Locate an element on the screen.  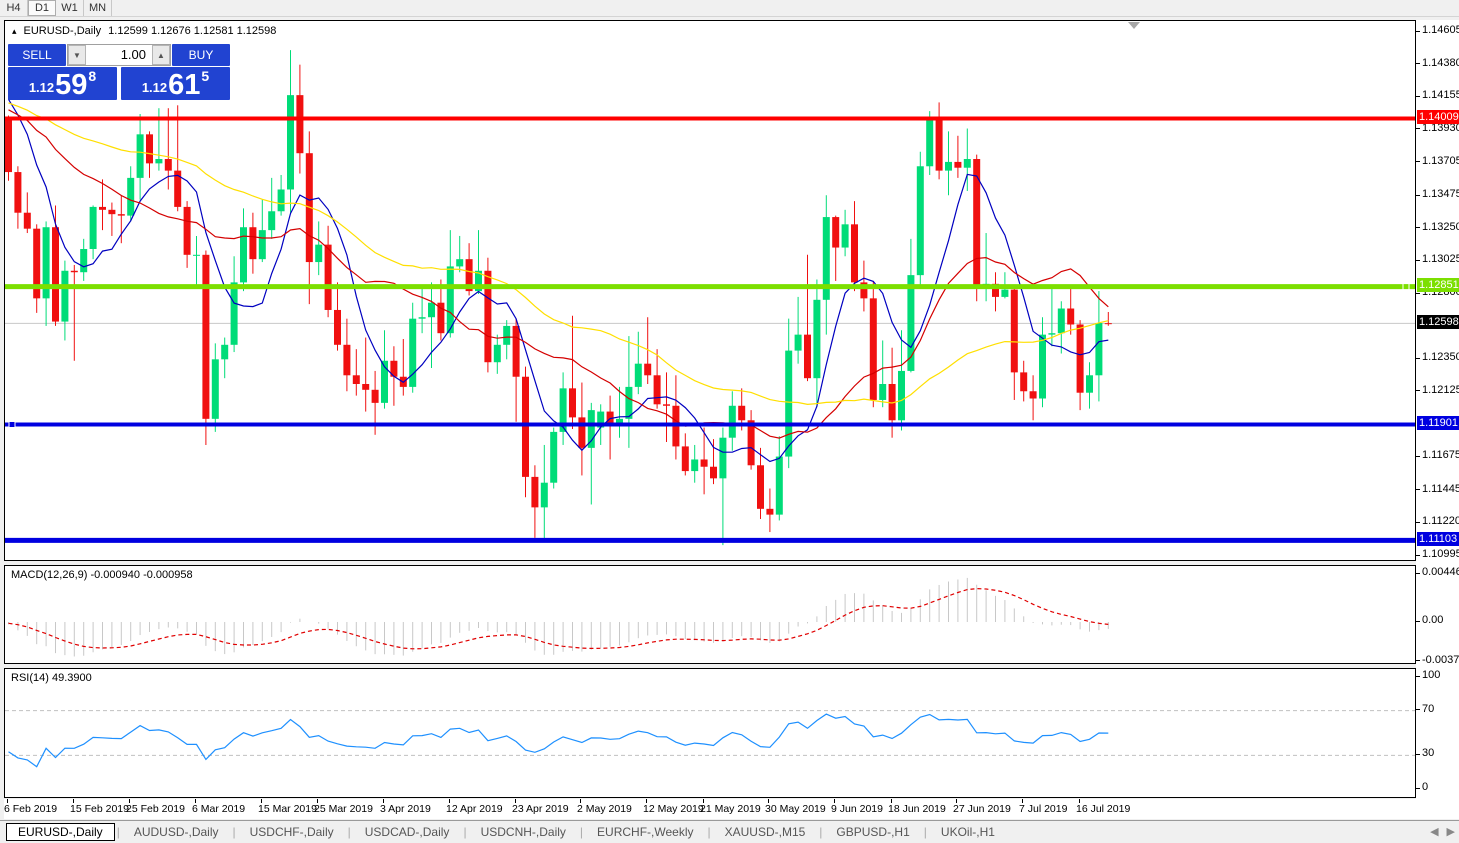
buy-price-button: 1.12 61 5 is located at coordinates (175, 83).